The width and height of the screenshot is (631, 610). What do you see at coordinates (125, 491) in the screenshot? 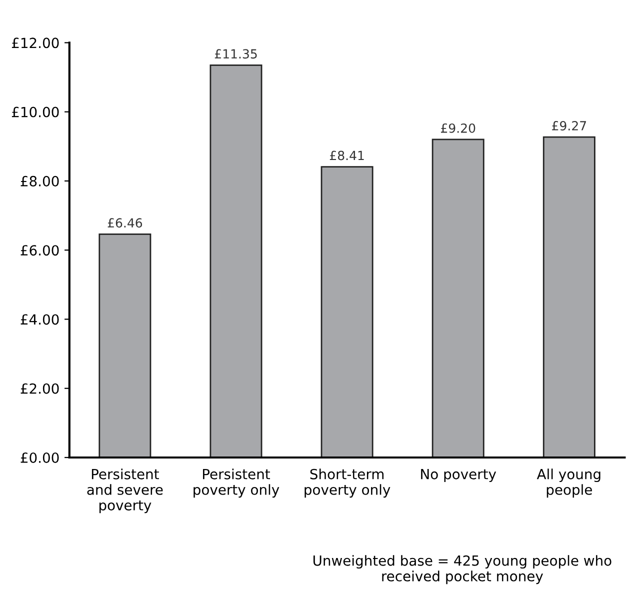
I see `x-tick-label: Persistent and severe poverty` at bounding box center [125, 491].